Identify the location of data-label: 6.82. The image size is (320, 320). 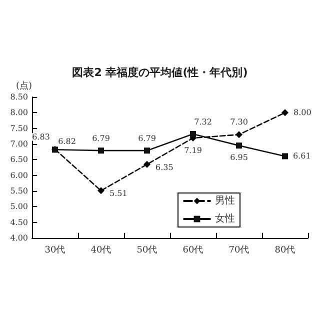
(67, 141).